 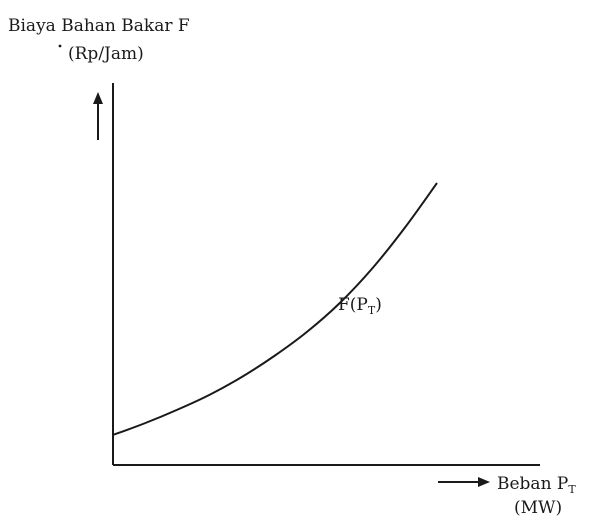 I want to click on x-axis-label-subscript: T, so click(x=572, y=489).